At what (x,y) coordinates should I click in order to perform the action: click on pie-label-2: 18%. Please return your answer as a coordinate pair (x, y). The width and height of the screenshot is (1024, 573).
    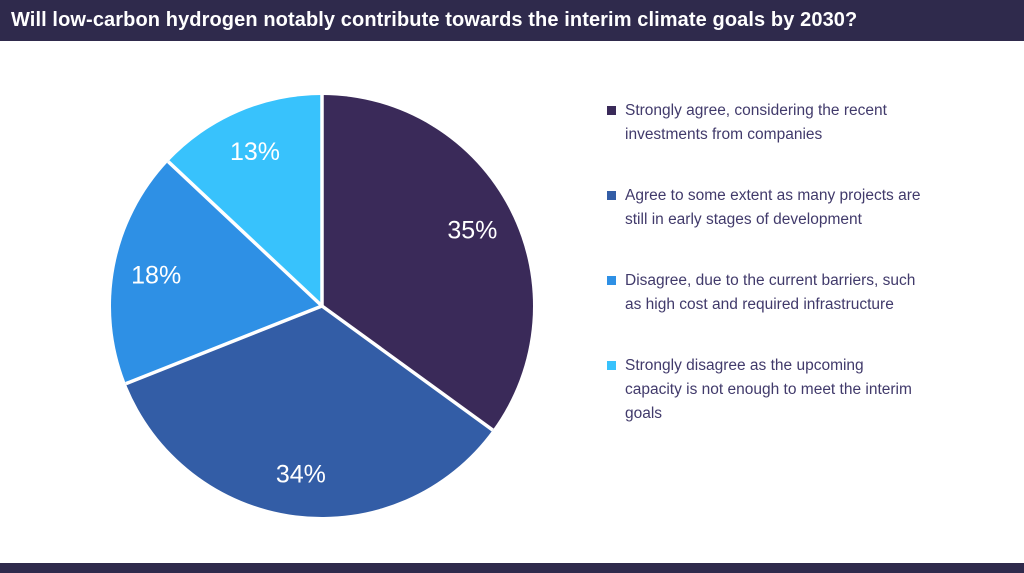
    Looking at the image, I should click on (156, 275).